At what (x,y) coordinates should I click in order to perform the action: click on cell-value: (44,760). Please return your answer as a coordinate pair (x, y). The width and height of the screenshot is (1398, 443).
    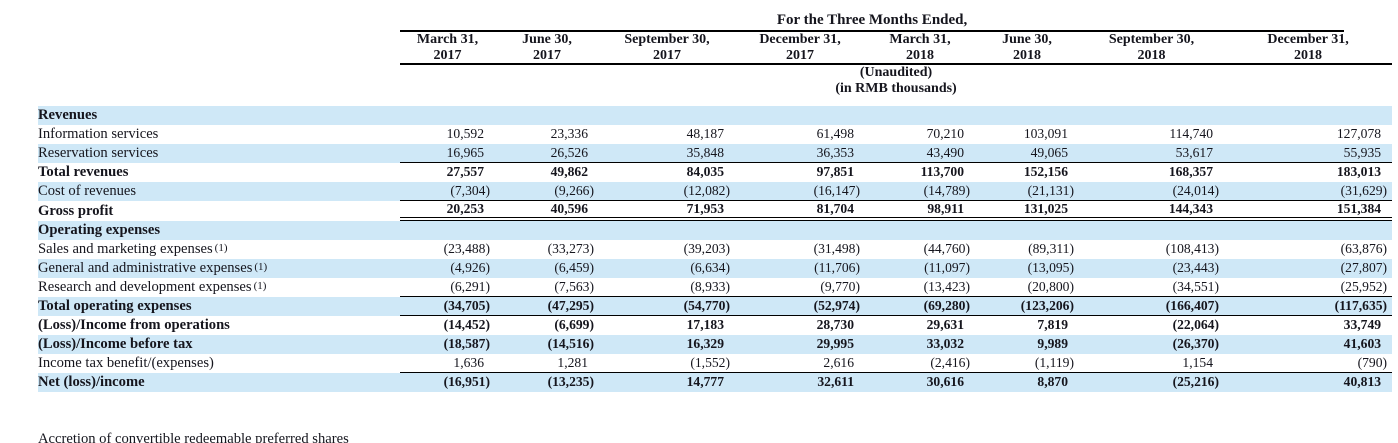
    Looking at the image, I should click on (946, 248).